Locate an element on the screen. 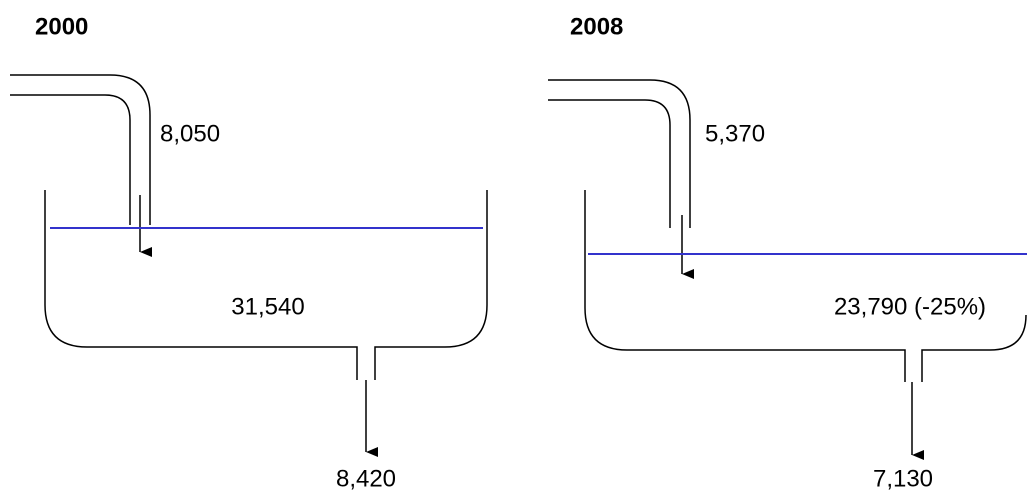 This screenshot has width=1027, height=498. inflow-label: 5,370 is located at coordinates (735, 133).